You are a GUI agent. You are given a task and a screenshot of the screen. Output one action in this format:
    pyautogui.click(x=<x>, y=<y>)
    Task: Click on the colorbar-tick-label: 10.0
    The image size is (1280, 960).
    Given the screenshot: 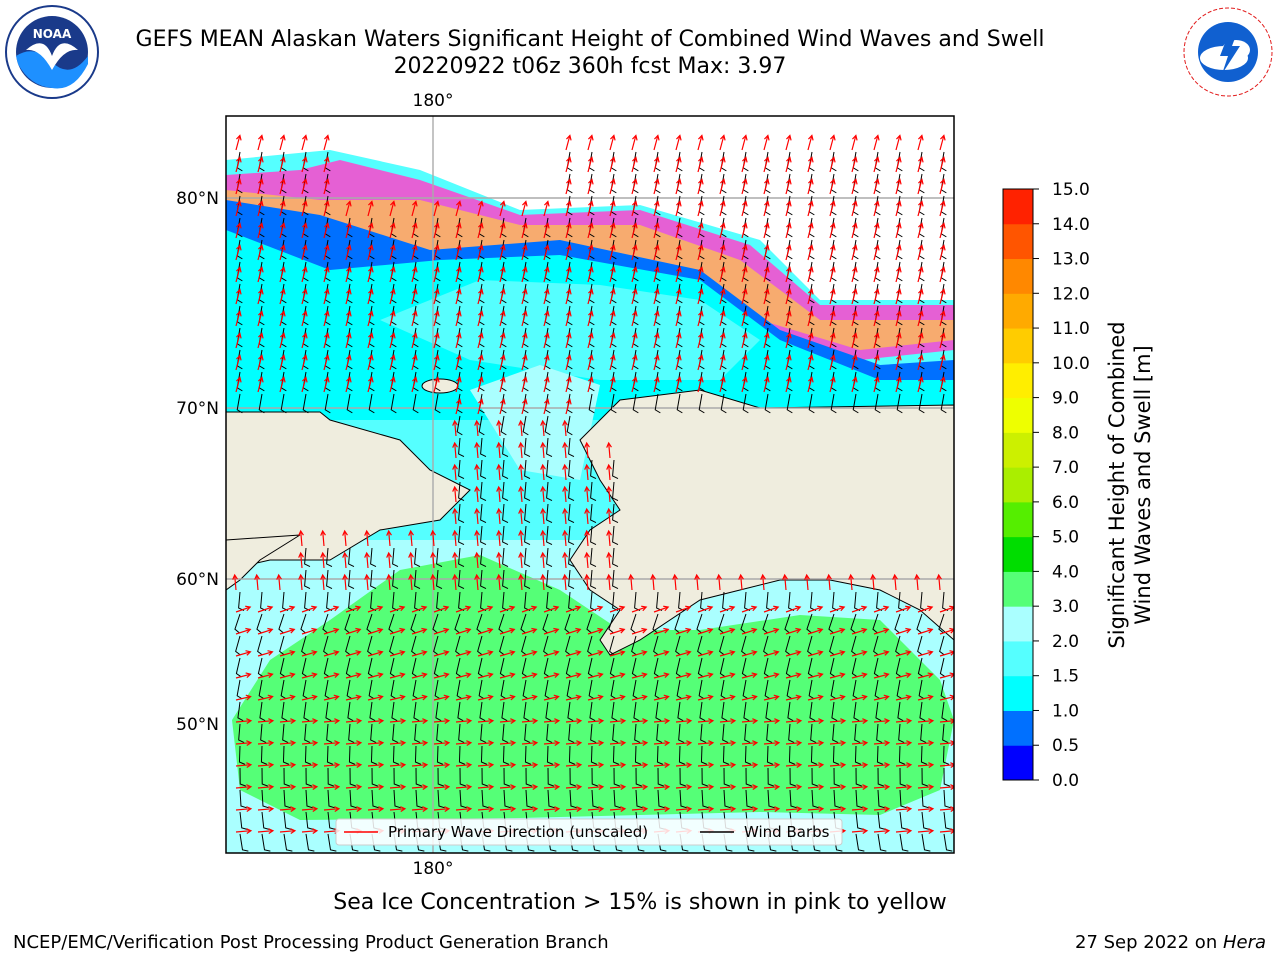 What is the action you would take?
    pyautogui.click(x=1071, y=364)
    